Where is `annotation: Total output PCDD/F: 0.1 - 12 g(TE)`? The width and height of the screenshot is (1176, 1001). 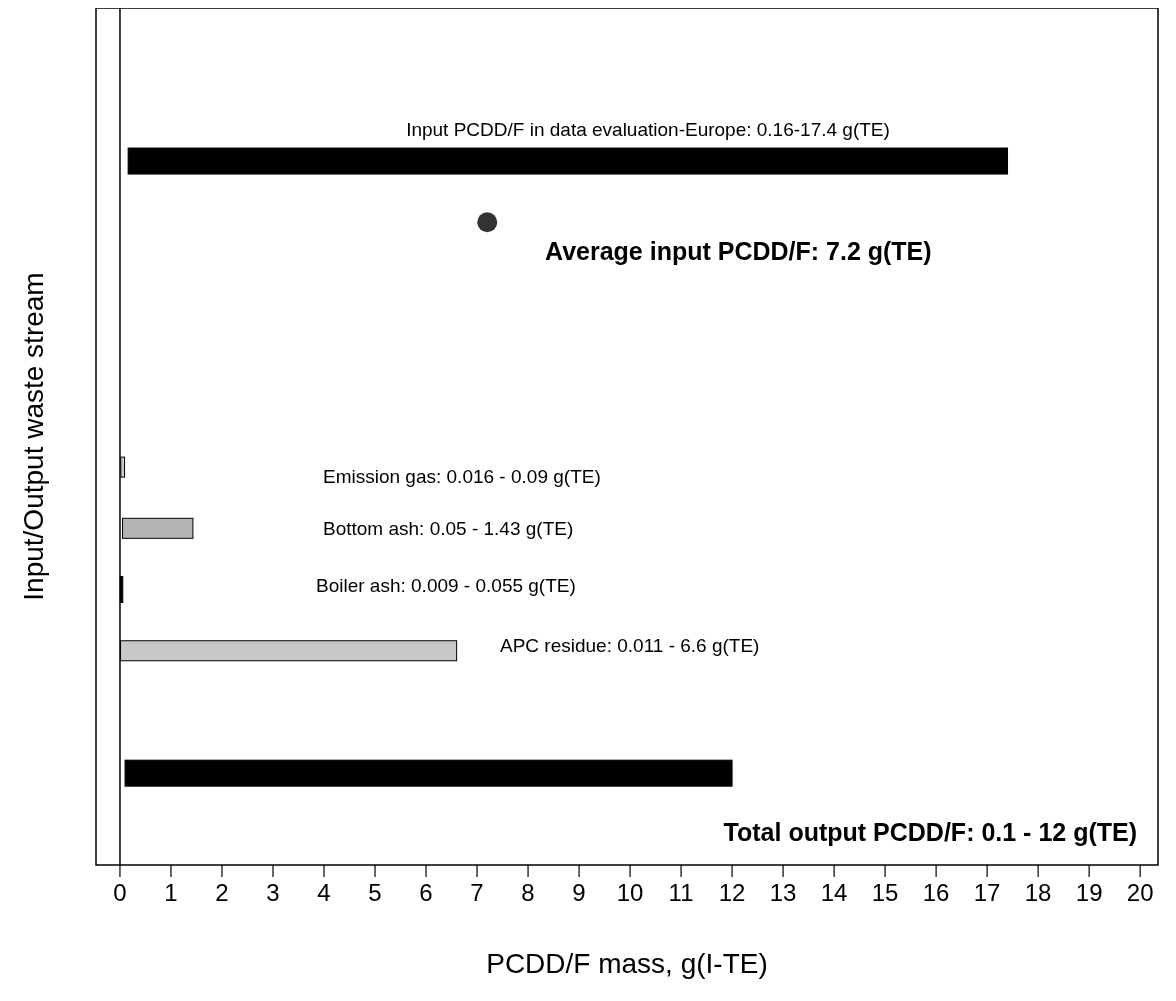
annotation: Total output PCDD/F: 0.1 - 12 g(TE) is located at coordinates (930, 831).